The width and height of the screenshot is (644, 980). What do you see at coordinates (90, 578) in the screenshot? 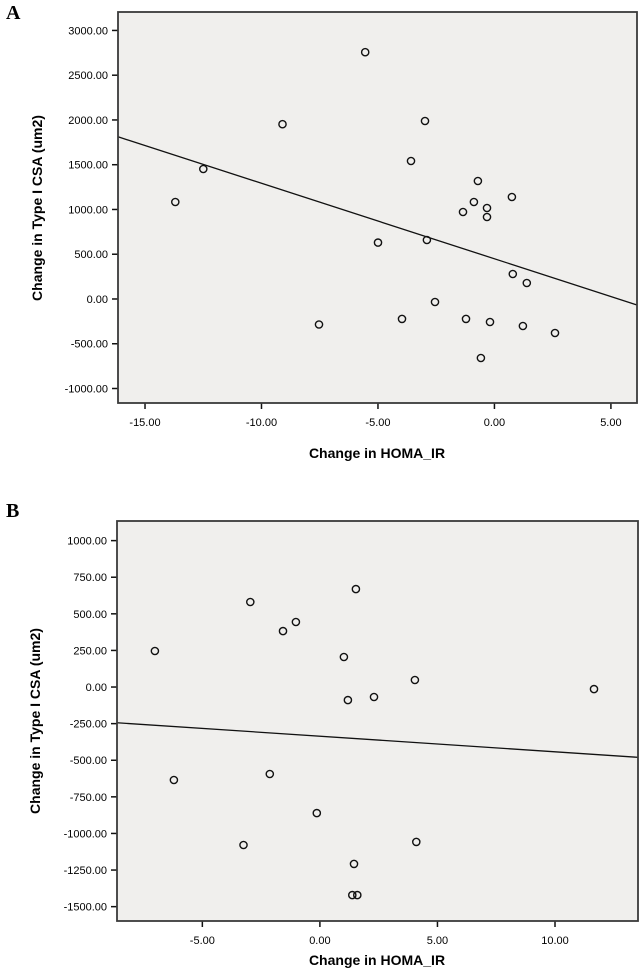
I see `y-tick-label: 750.00` at bounding box center [90, 578].